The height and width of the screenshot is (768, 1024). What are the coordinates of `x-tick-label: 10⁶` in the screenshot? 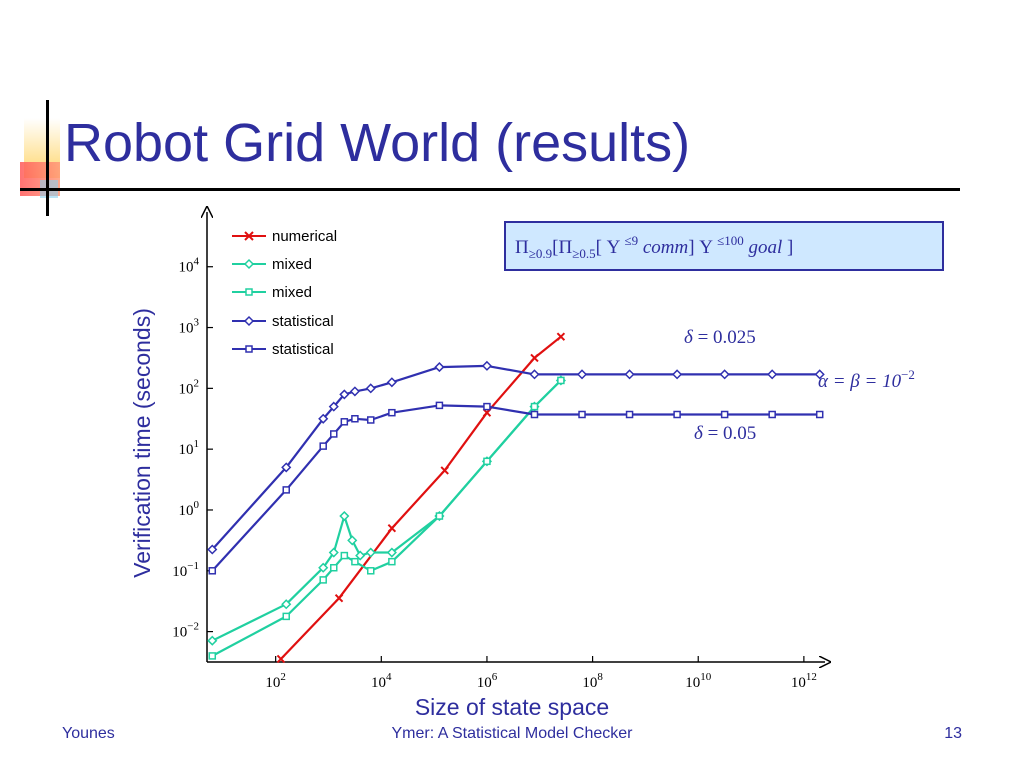 It's located at (487, 681).